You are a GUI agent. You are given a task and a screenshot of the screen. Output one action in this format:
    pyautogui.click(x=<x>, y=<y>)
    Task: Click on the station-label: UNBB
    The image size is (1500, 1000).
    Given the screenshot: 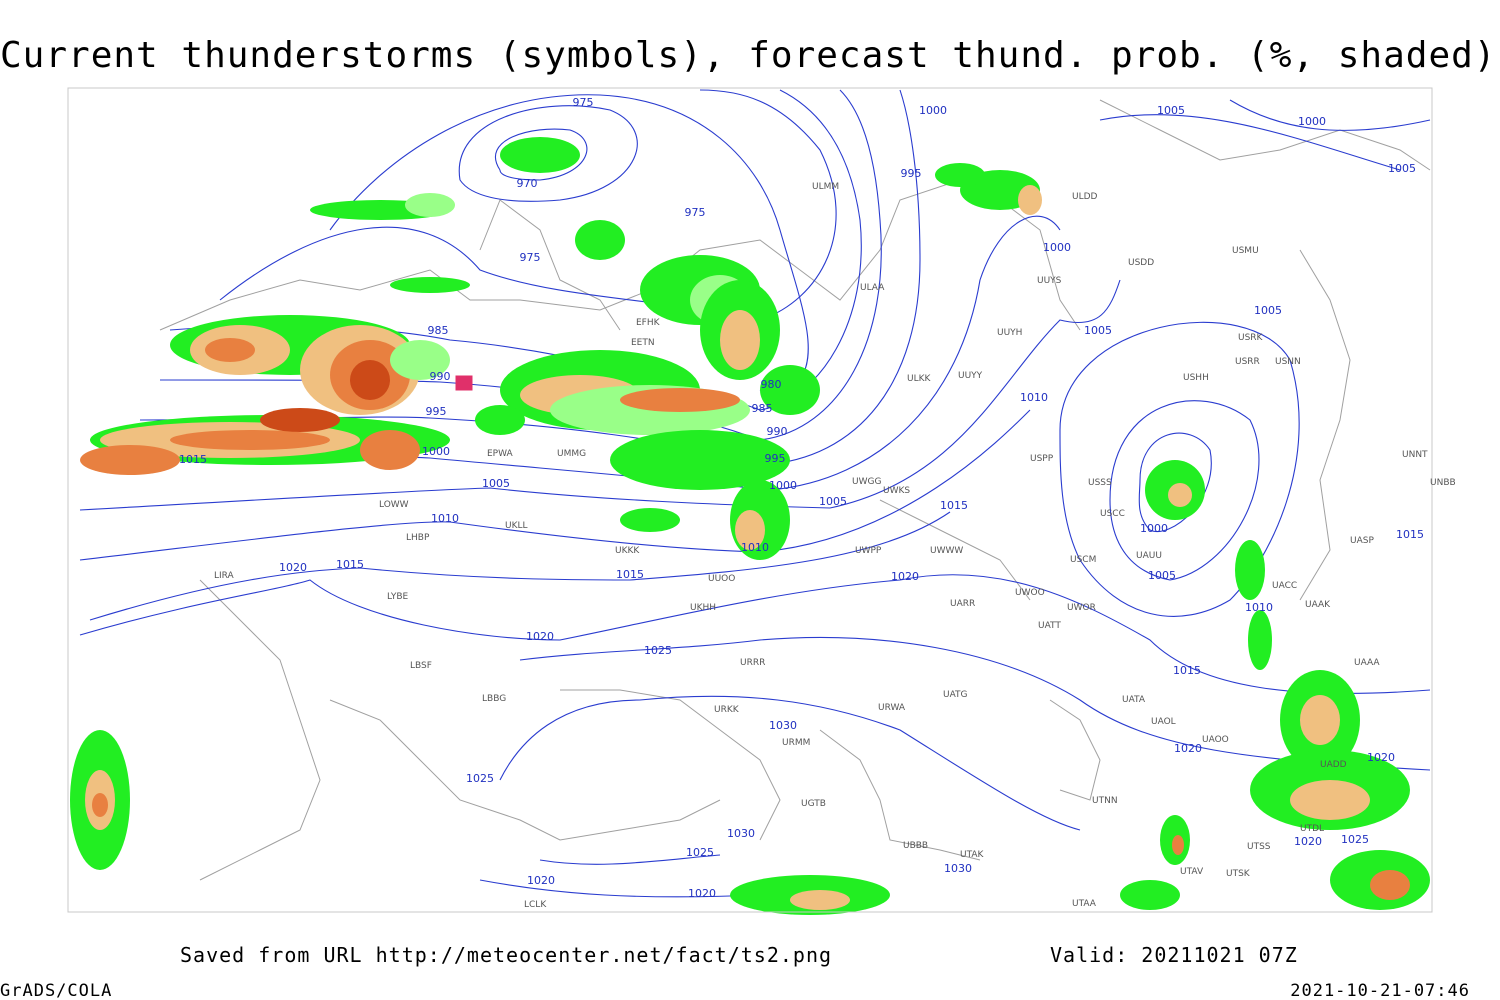 What is the action you would take?
    pyautogui.click(x=1443, y=483)
    